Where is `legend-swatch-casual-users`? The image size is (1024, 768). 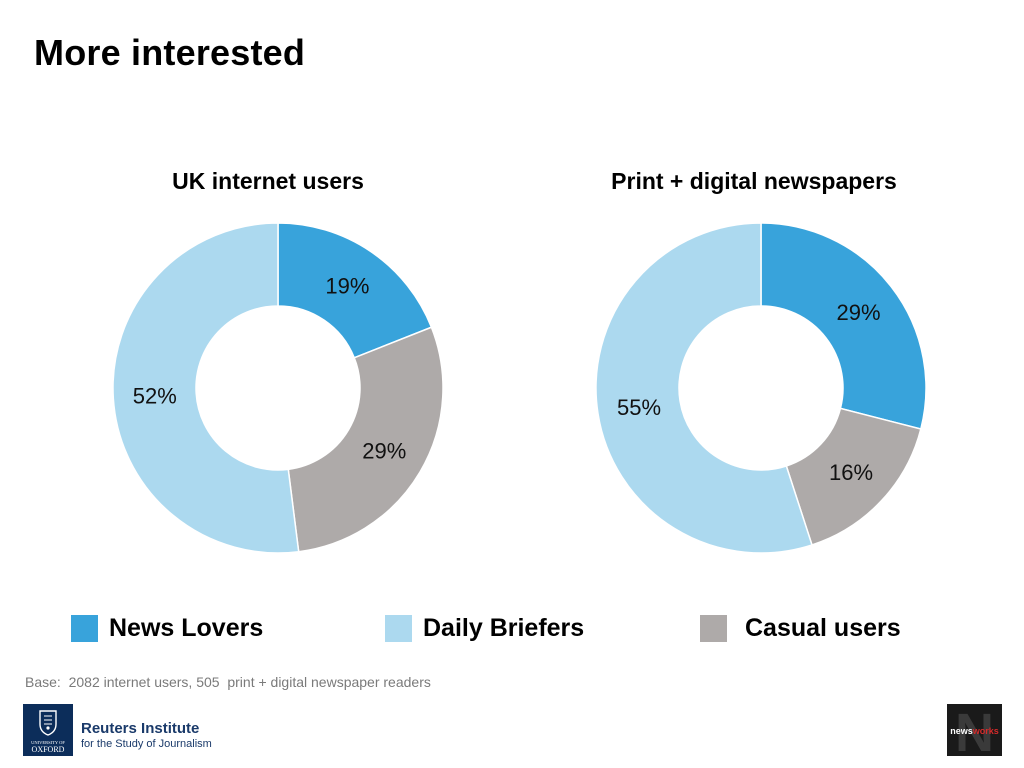
legend-swatch-casual-users is located at coordinates (713, 628).